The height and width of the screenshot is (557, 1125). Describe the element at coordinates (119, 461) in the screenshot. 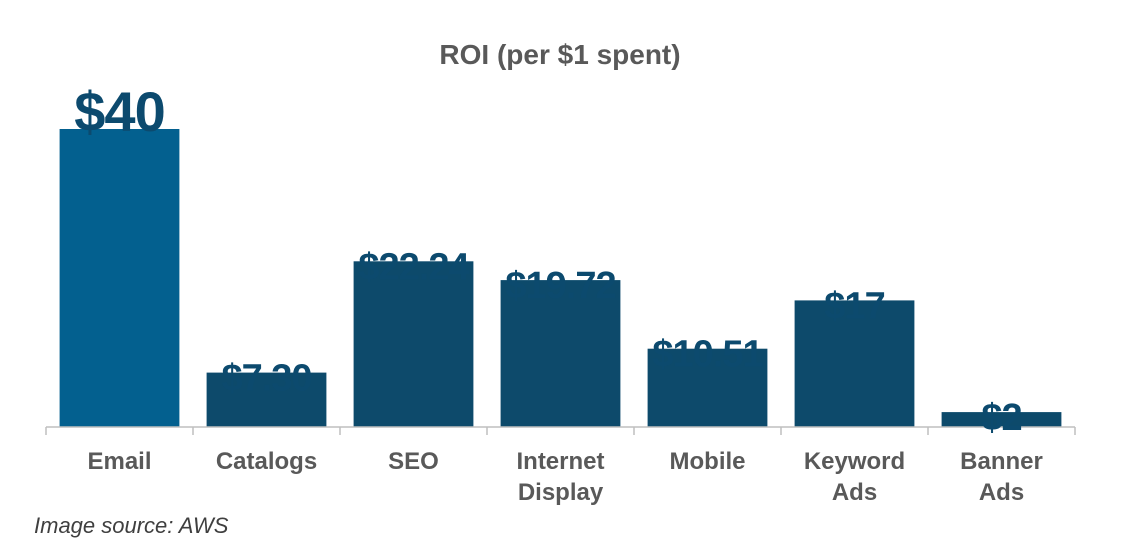

I see `tick-label-email: Email` at that location.